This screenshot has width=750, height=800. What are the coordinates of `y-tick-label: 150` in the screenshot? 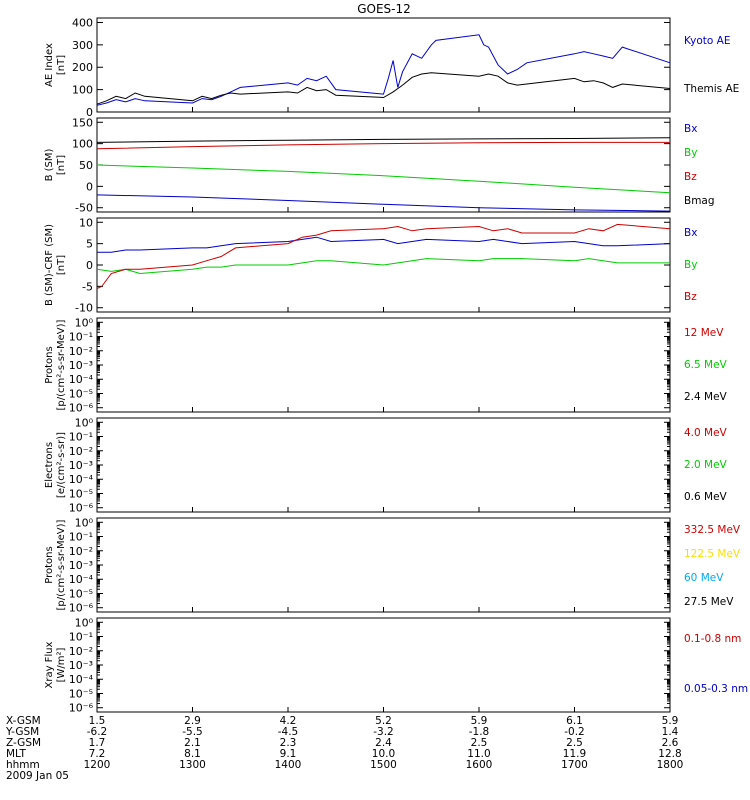 It's located at (82, 122).